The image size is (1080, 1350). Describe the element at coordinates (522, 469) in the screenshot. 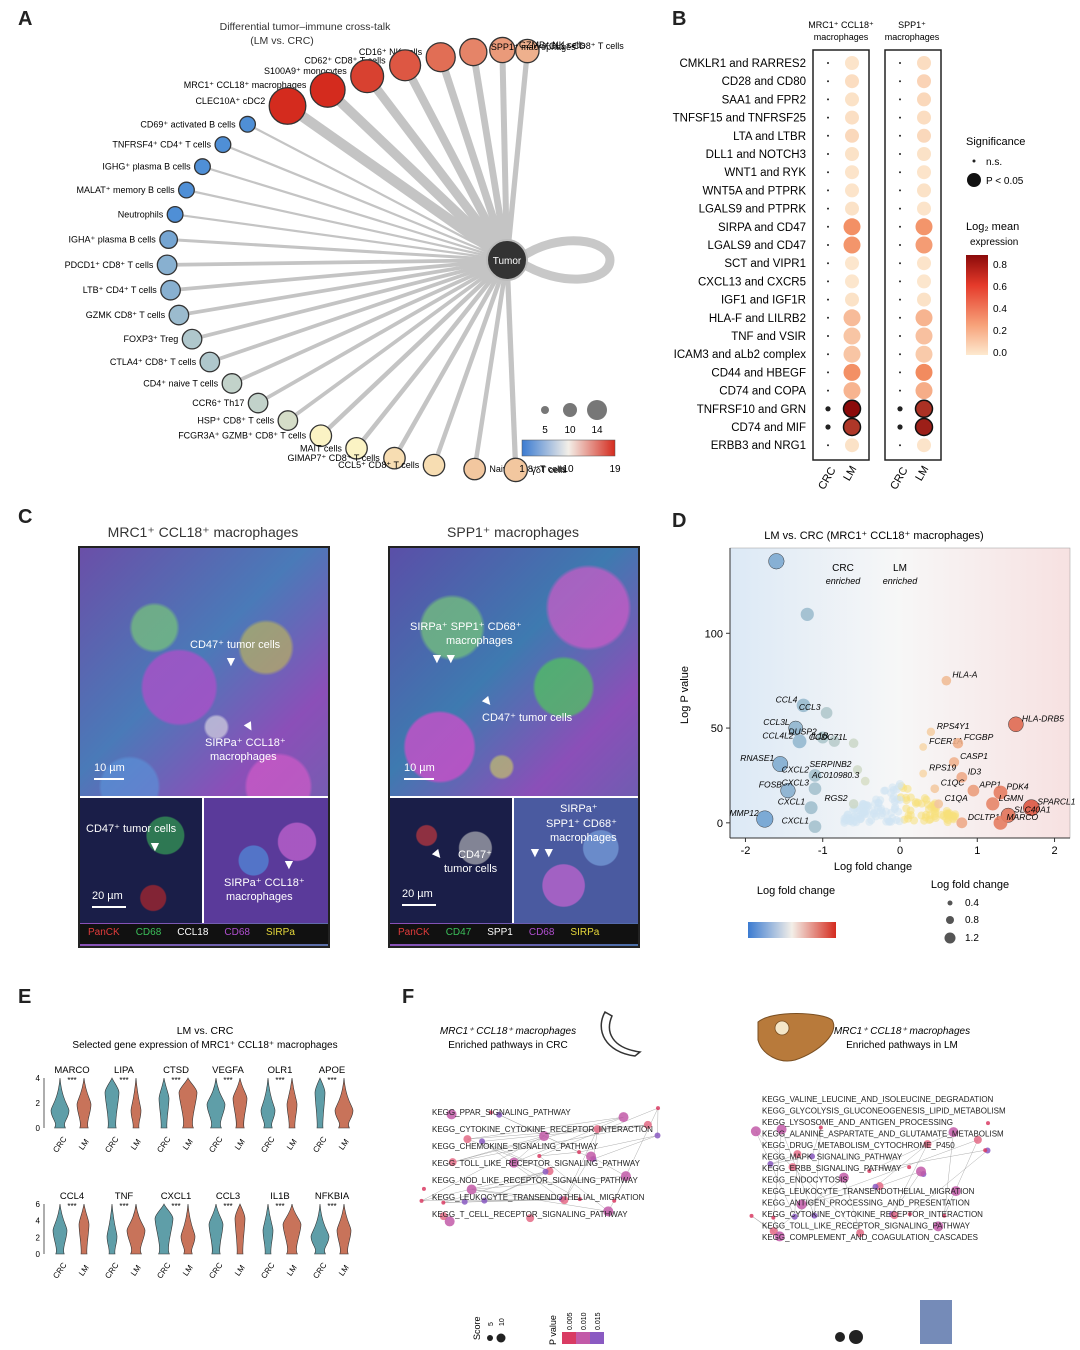

I see `color-legend-1: 1` at that location.